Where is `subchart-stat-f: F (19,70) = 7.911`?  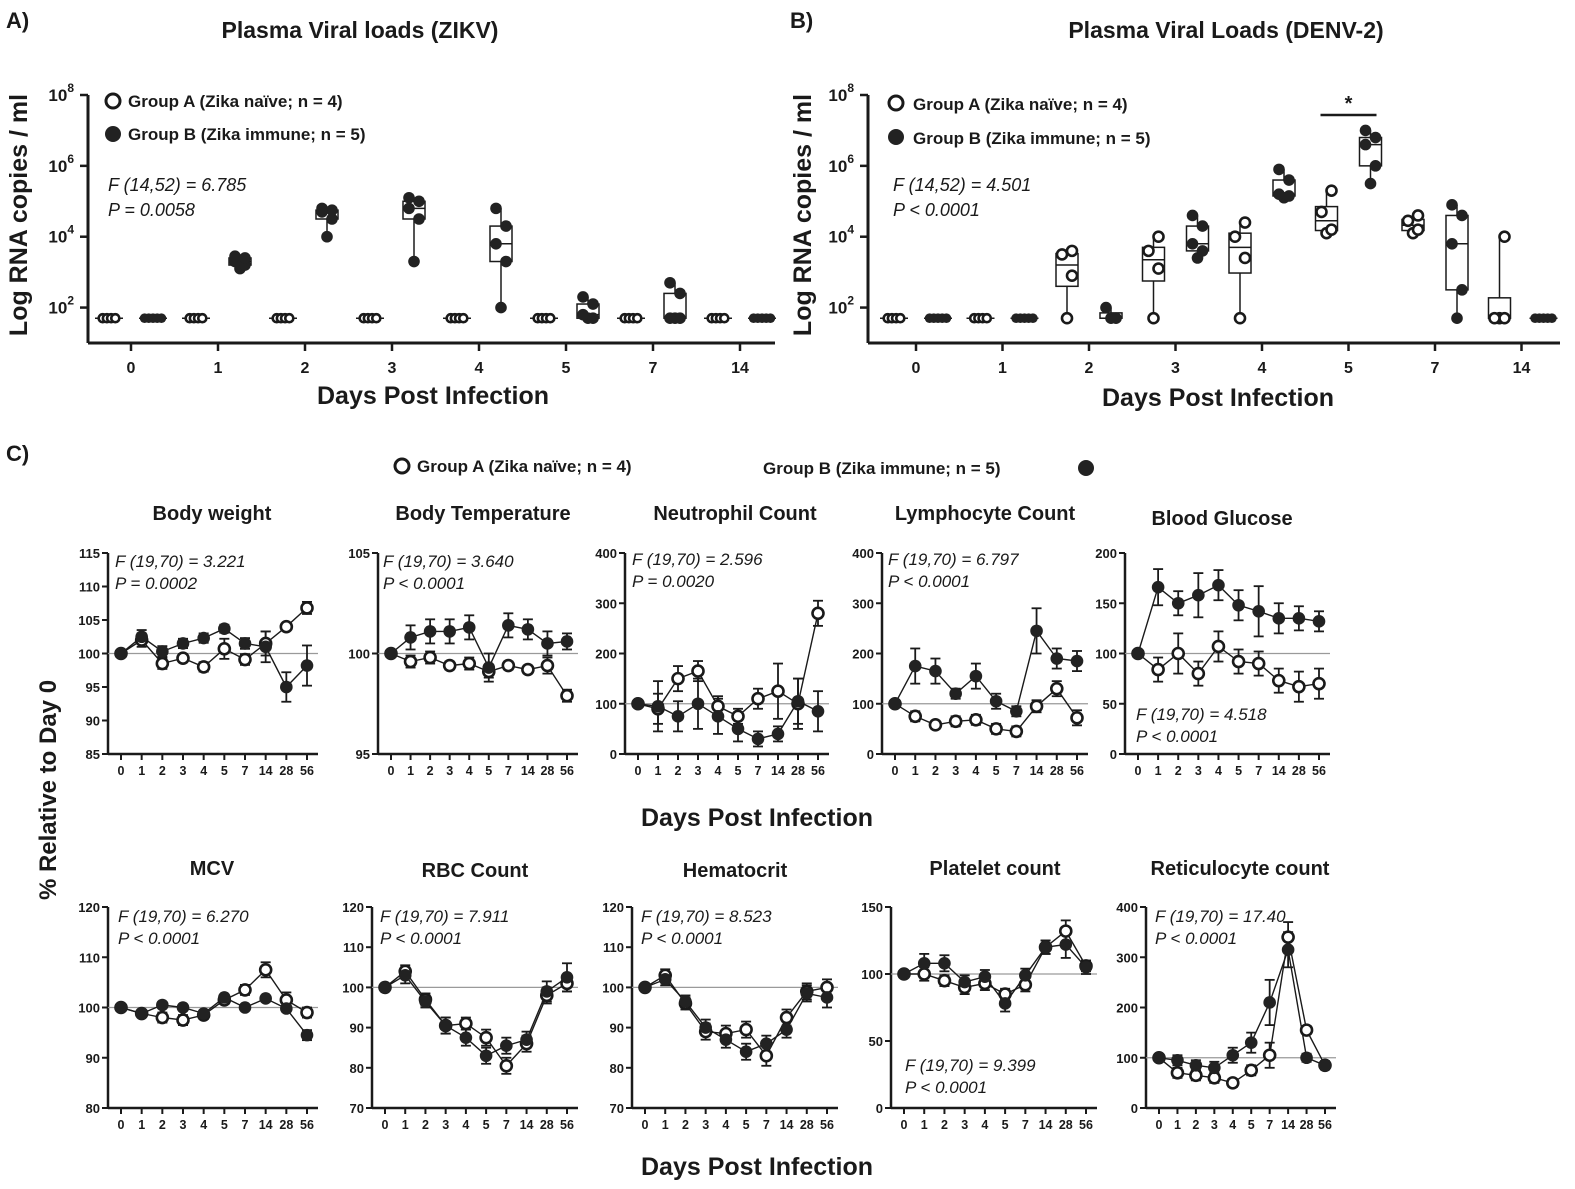
subchart-stat-f: F (19,70) = 7.911 is located at coordinates (444, 916).